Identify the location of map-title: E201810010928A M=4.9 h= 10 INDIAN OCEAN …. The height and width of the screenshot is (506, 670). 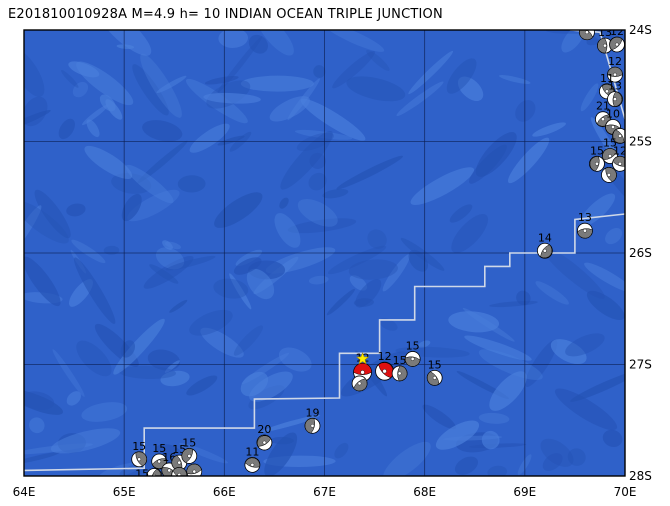
(225, 14).